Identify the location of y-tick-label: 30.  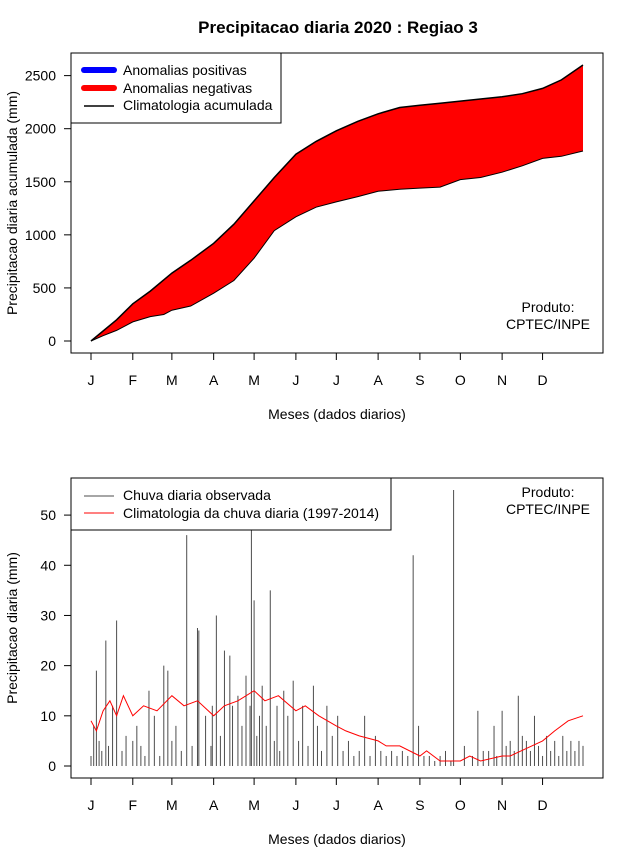
(48, 615).